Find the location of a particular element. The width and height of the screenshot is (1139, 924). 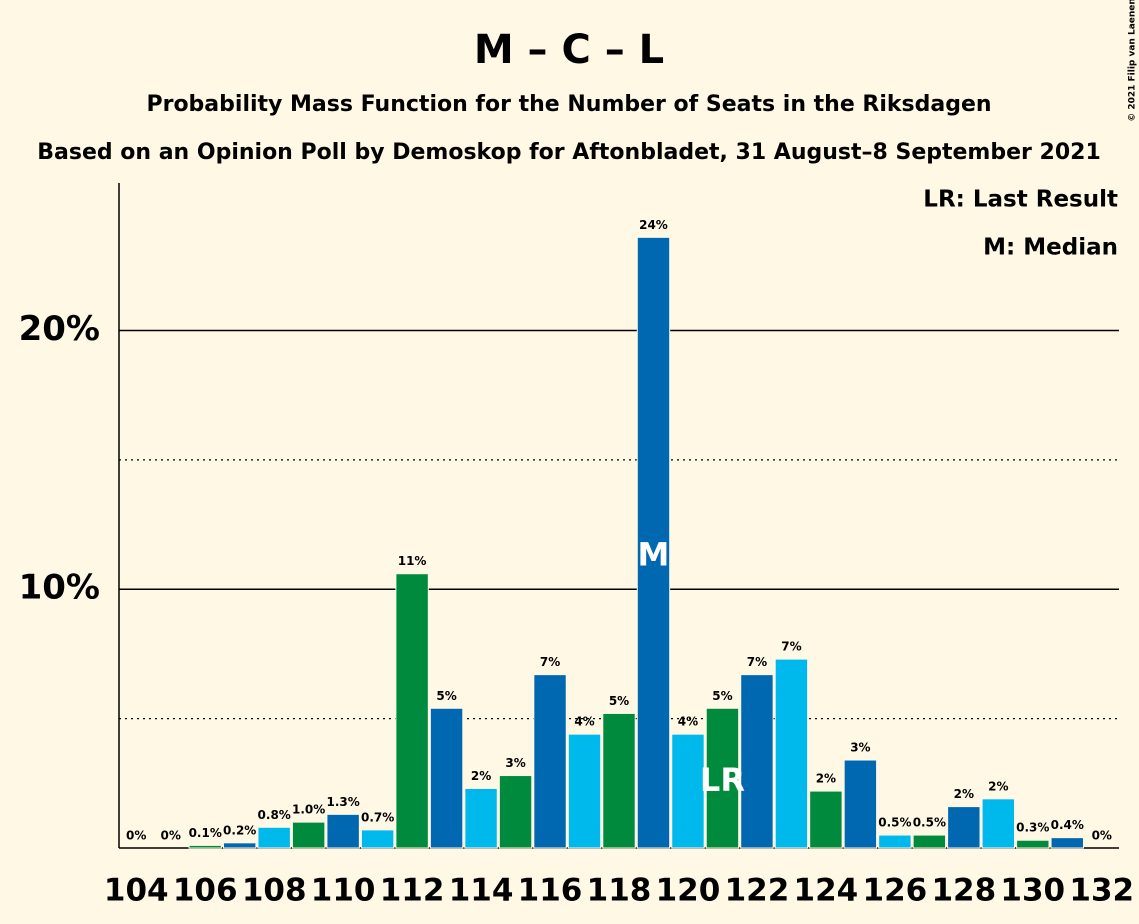

x-tick-label: 108 is located at coordinates (274, 891).